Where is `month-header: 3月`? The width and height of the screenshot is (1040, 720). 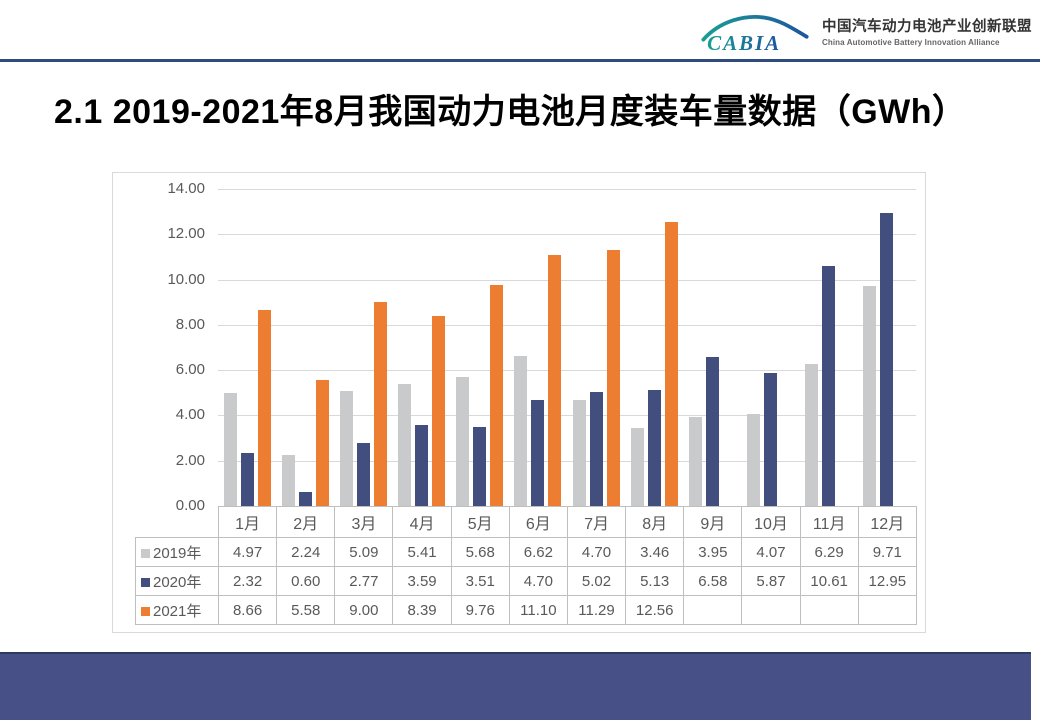 month-header: 3月 is located at coordinates (364, 522).